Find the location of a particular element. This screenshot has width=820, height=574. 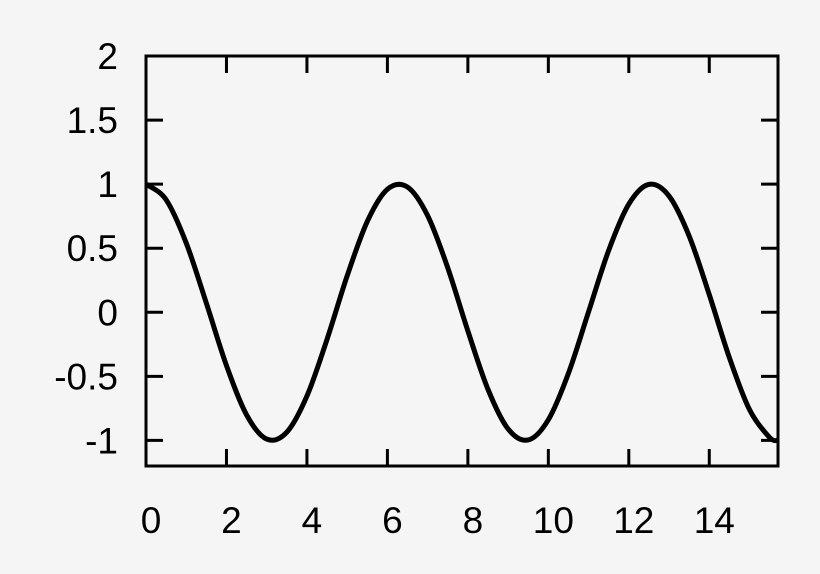

y-tick-label: 0.5 is located at coordinates (92, 248).